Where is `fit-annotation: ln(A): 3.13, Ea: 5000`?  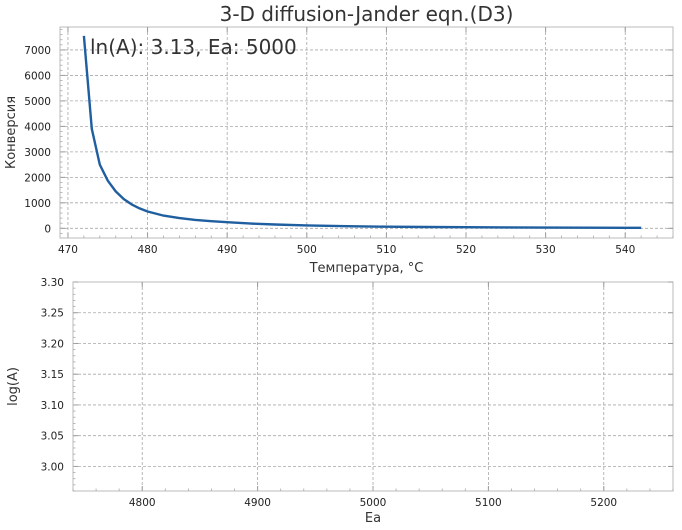 fit-annotation: ln(A): 3.13, Ea: 5000 is located at coordinates (193, 47).